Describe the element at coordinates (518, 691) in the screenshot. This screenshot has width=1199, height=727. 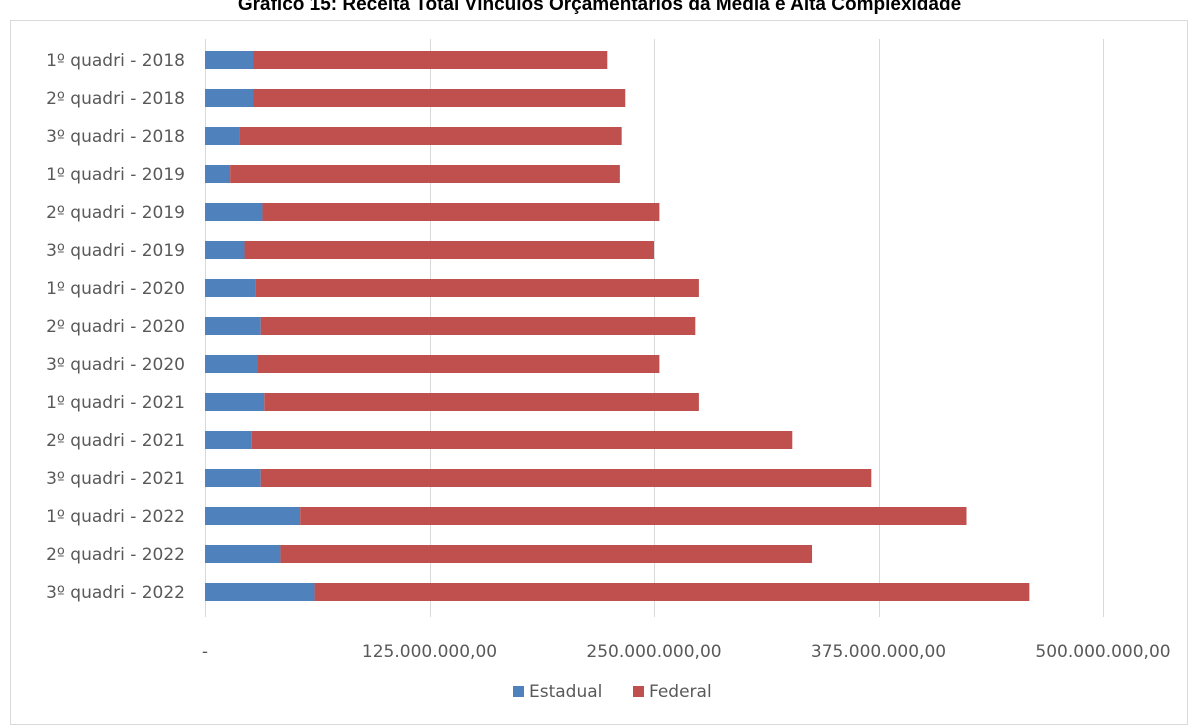
I see `legend-swatch-estadual` at that location.